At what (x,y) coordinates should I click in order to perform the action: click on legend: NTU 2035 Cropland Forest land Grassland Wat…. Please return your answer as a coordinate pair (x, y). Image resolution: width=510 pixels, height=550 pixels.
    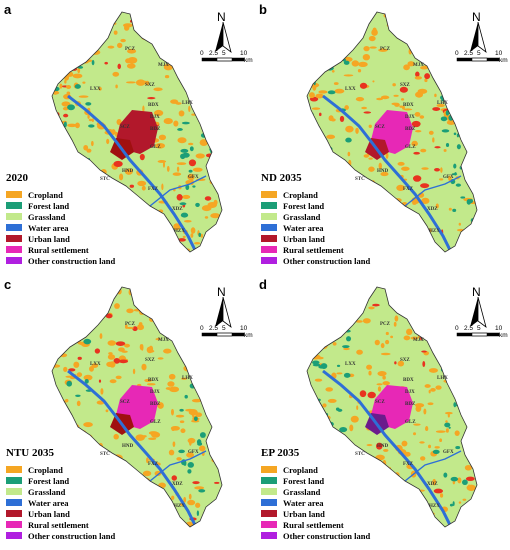
    Looking at the image, I should click on (96, 494).